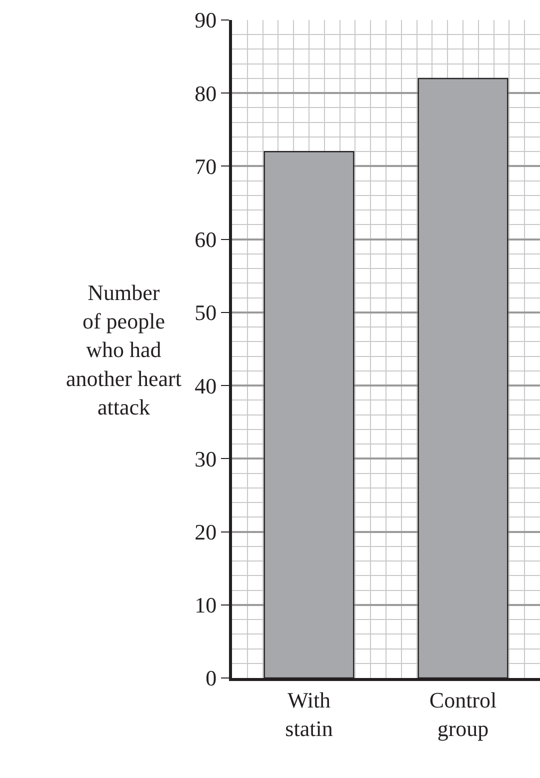 This screenshot has height=778, width=540. I want to click on y-tick-label: 10, so click(205, 605).